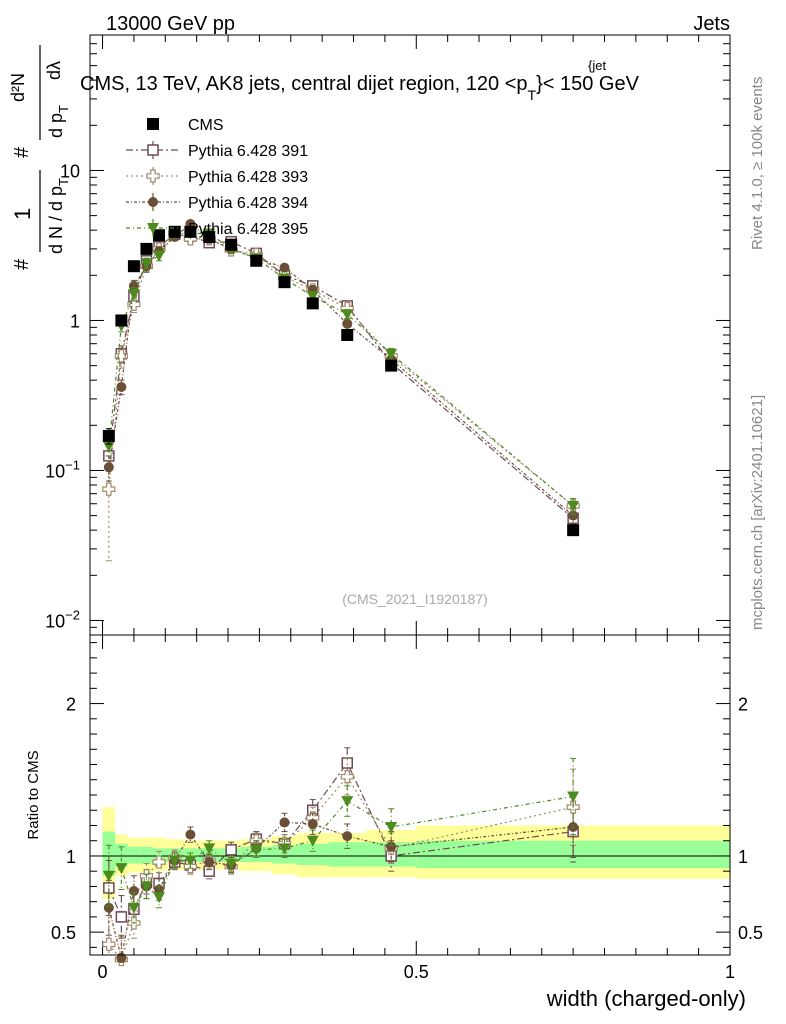 The height and width of the screenshot is (1024, 786). I want to click on x-axis-label: width (charged-only), so click(646, 998).